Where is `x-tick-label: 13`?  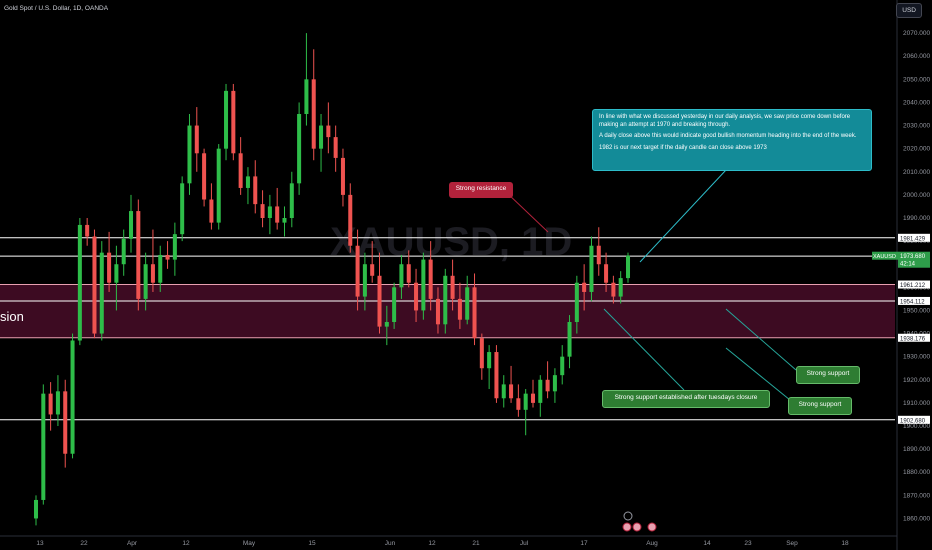
x-tick-label: 13 is located at coordinates (40, 543).